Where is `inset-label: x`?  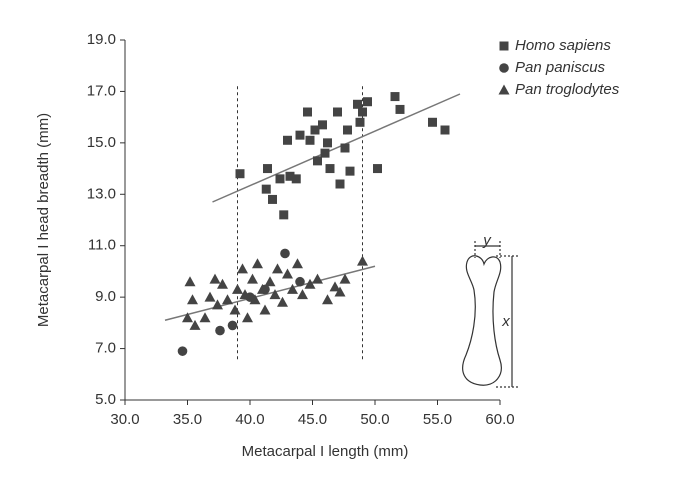 inset-label: x is located at coordinates (505, 321).